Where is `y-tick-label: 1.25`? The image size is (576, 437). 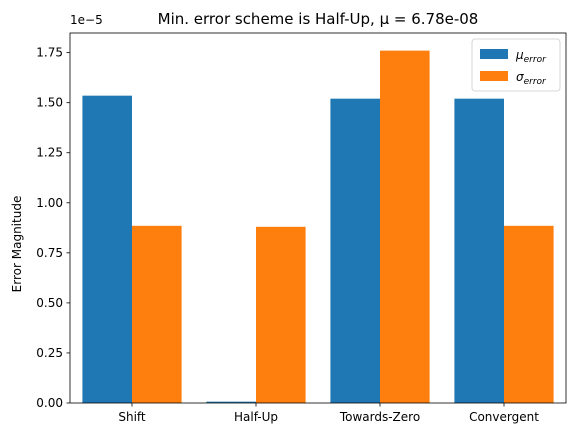 y-tick-label: 1.25 is located at coordinates (49, 153).